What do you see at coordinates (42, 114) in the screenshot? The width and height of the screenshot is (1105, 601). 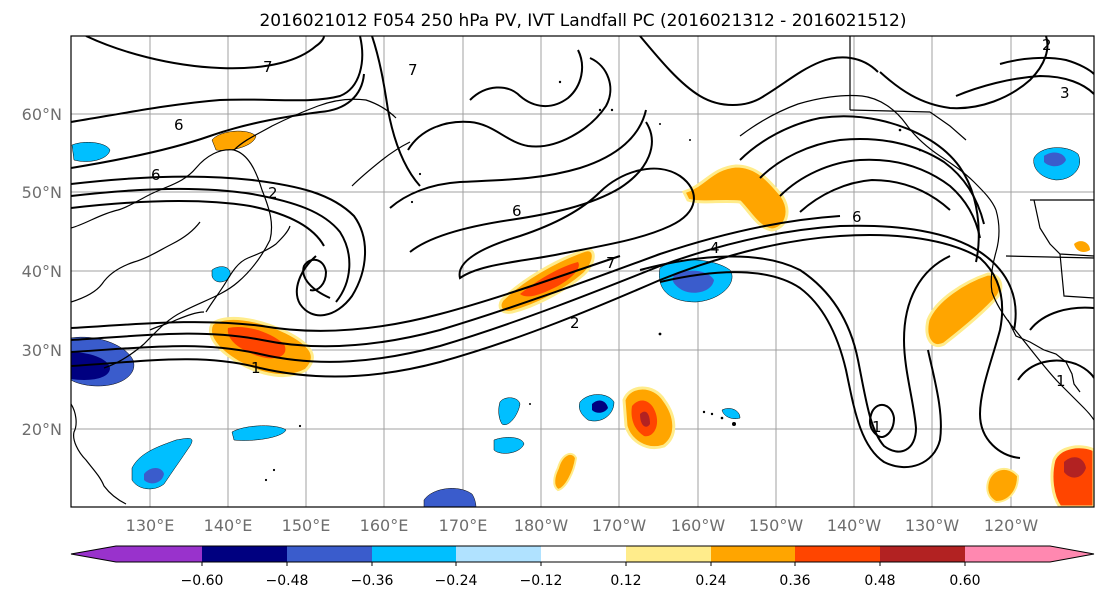 I see `lat-tick-label: 60°N` at bounding box center [42, 114].